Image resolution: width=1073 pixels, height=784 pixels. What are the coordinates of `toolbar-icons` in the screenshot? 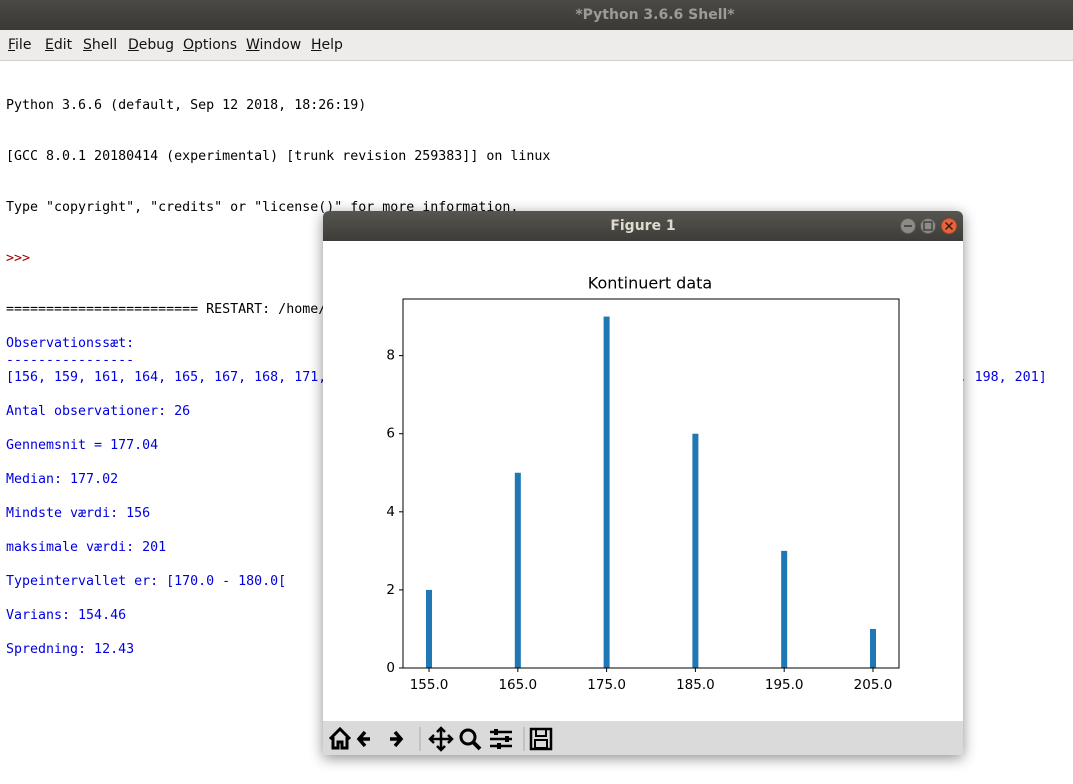 It's located at (440, 739).